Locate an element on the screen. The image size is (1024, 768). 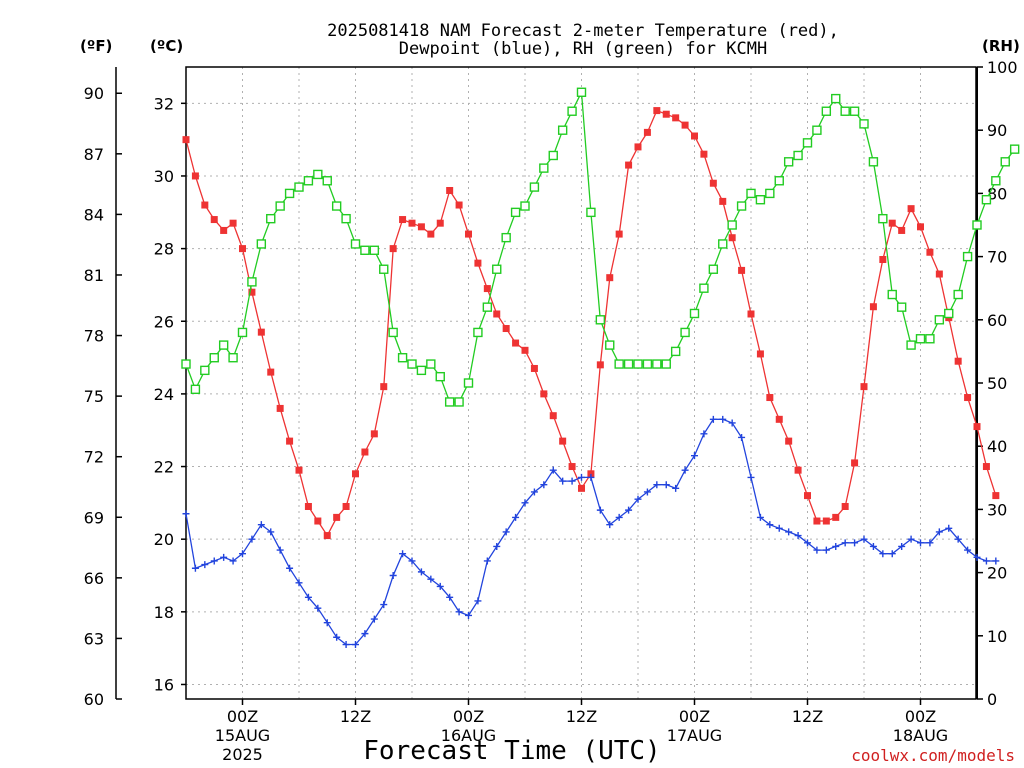
x-tick-date: 15AUG is located at coordinates (242, 735).